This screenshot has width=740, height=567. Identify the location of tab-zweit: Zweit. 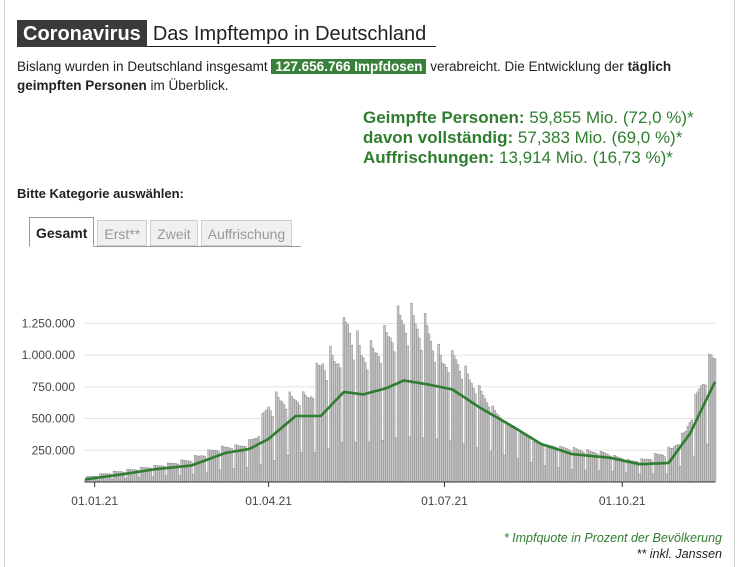
(174, 233).